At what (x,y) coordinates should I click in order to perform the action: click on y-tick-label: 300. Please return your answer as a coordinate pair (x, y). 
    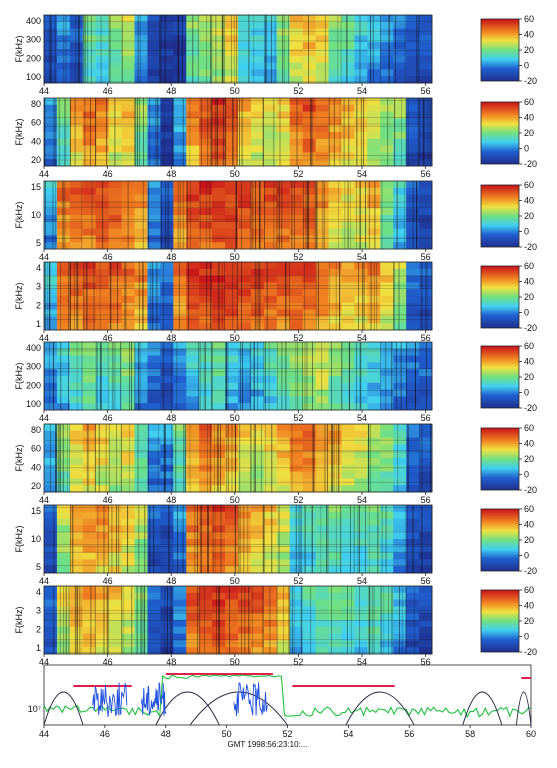
    Looking at the image, I should click on (33, 40).